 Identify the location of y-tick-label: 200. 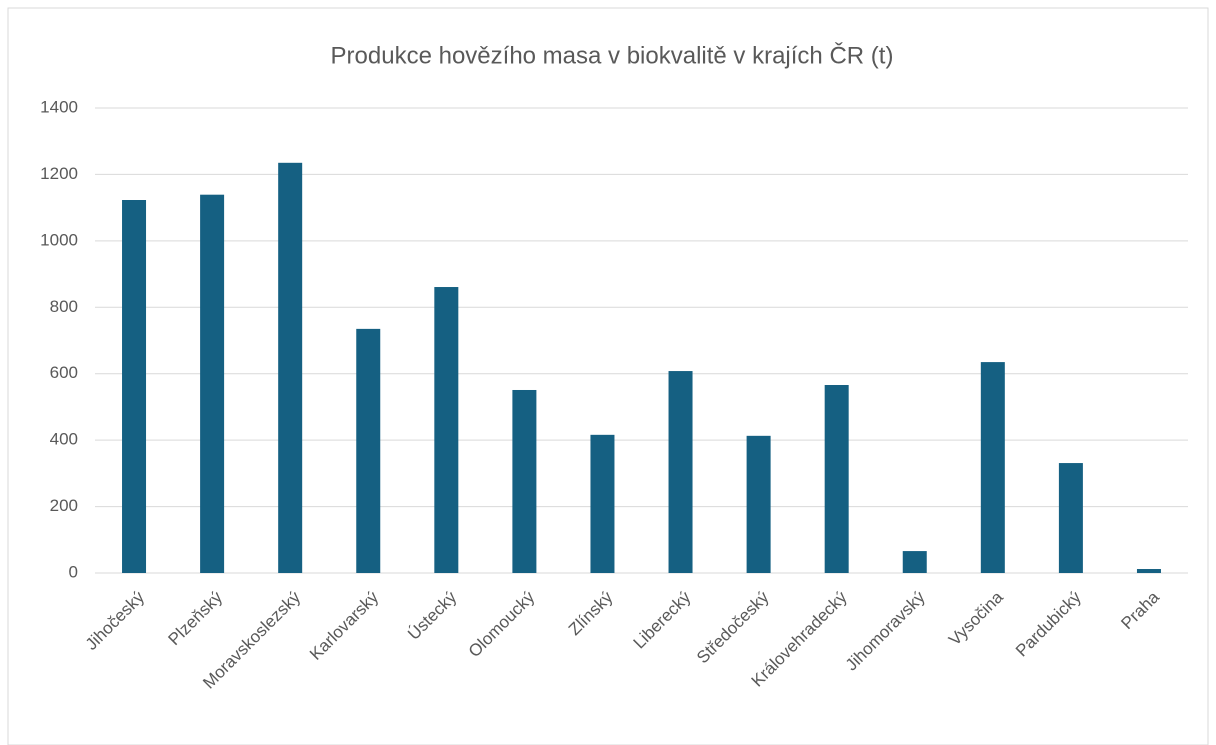
(64, 505).